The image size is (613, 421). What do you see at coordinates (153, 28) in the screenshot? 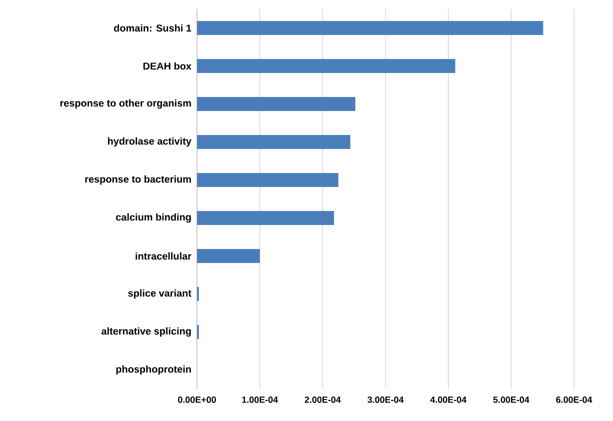
I see `y-tick-label: domain: Sushi 1` at bounding box center [153, 28].